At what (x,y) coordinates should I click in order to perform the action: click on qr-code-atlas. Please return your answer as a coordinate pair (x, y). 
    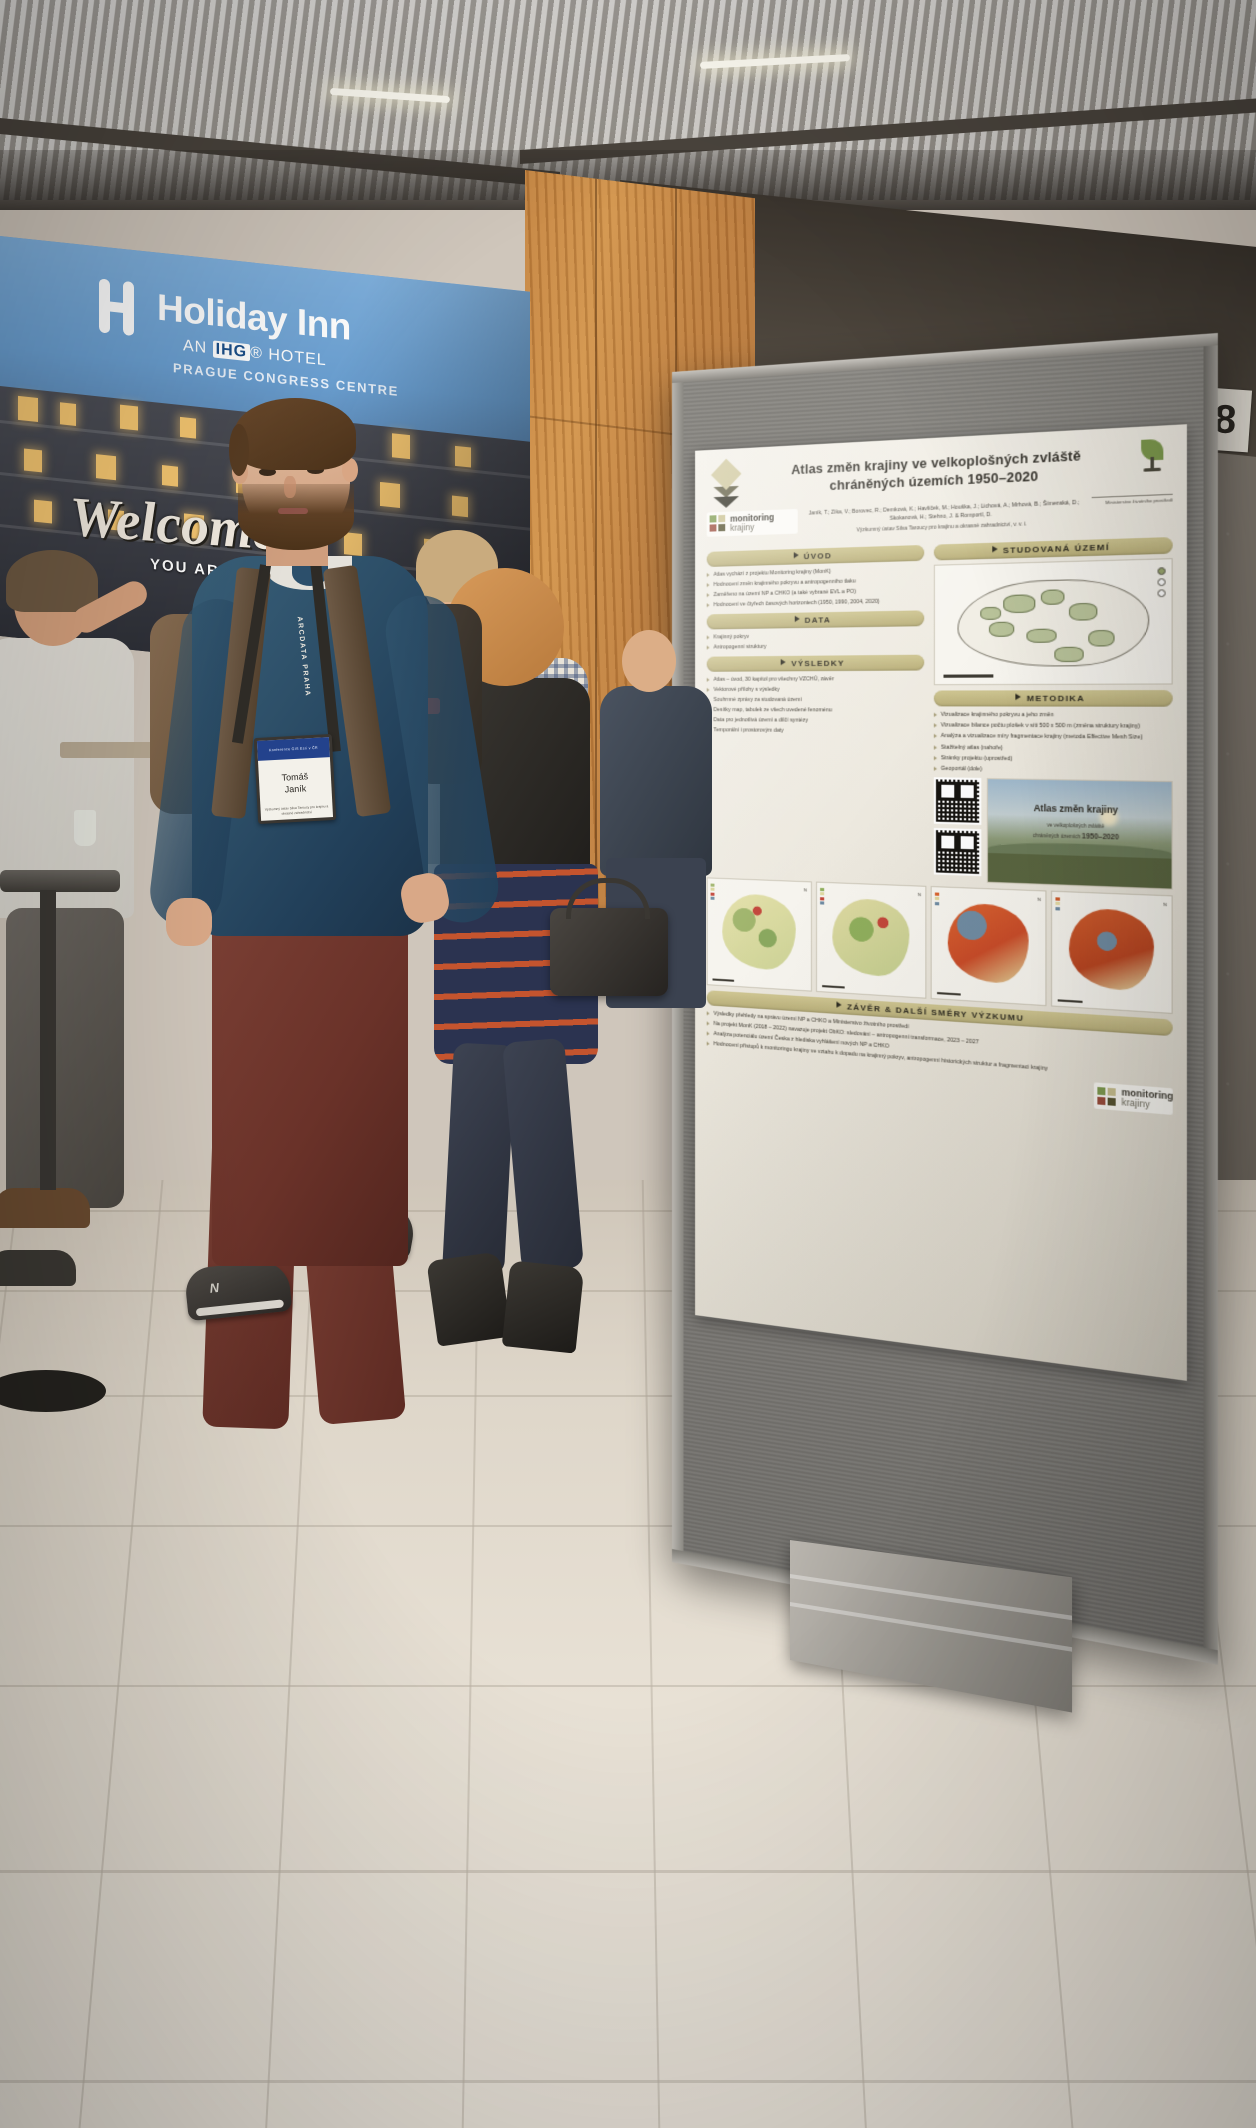
    Looking at the image, I should click on (957, 801).